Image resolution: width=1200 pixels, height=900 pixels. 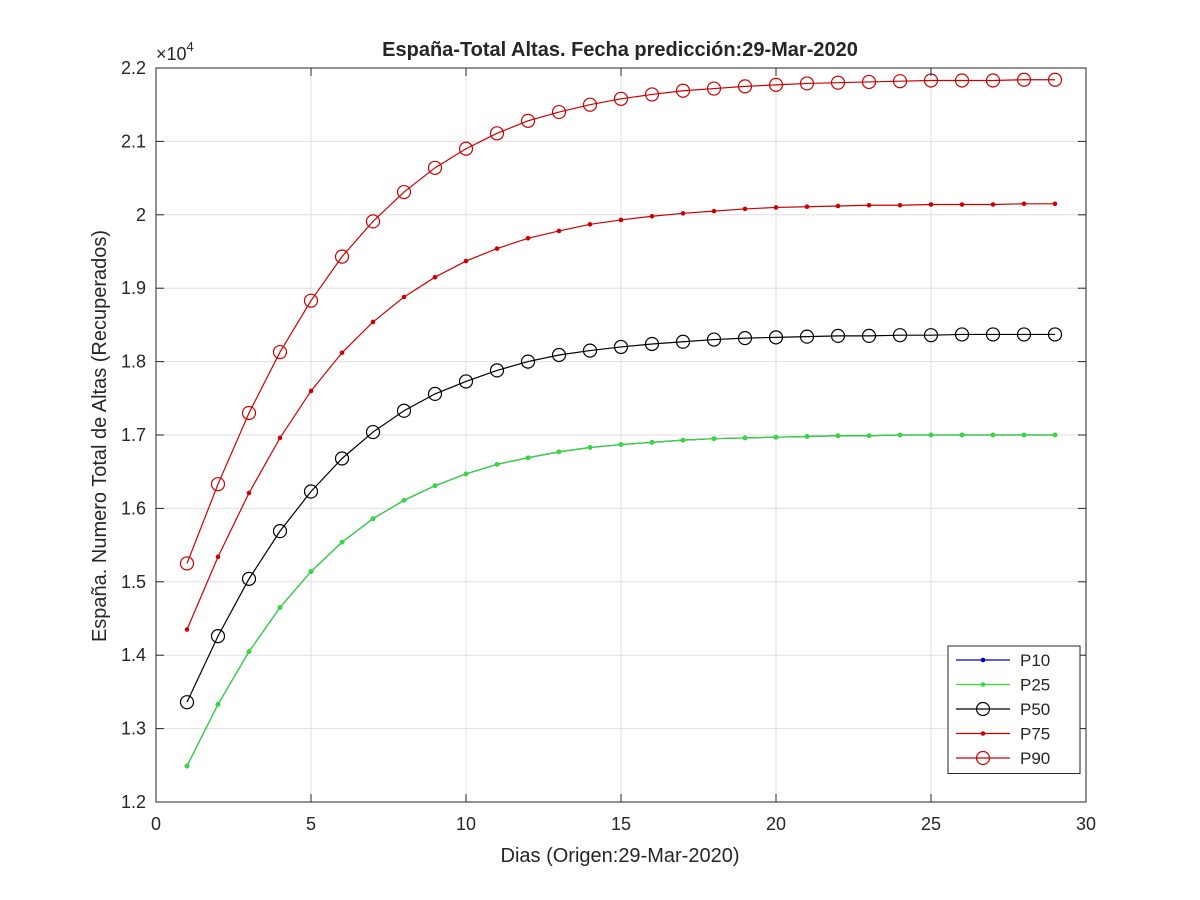 I want to click on legend-item-p25: P25, so click(x=1003, y=685).